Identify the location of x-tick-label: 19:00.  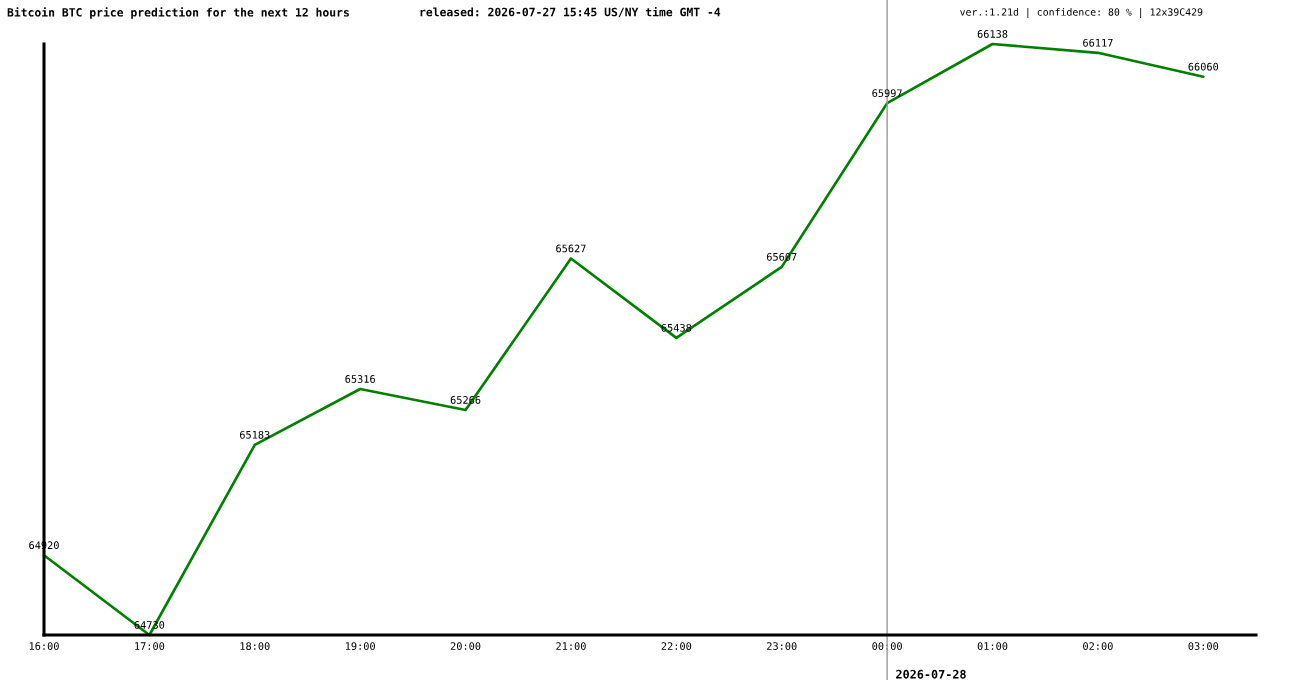
(360, 646).